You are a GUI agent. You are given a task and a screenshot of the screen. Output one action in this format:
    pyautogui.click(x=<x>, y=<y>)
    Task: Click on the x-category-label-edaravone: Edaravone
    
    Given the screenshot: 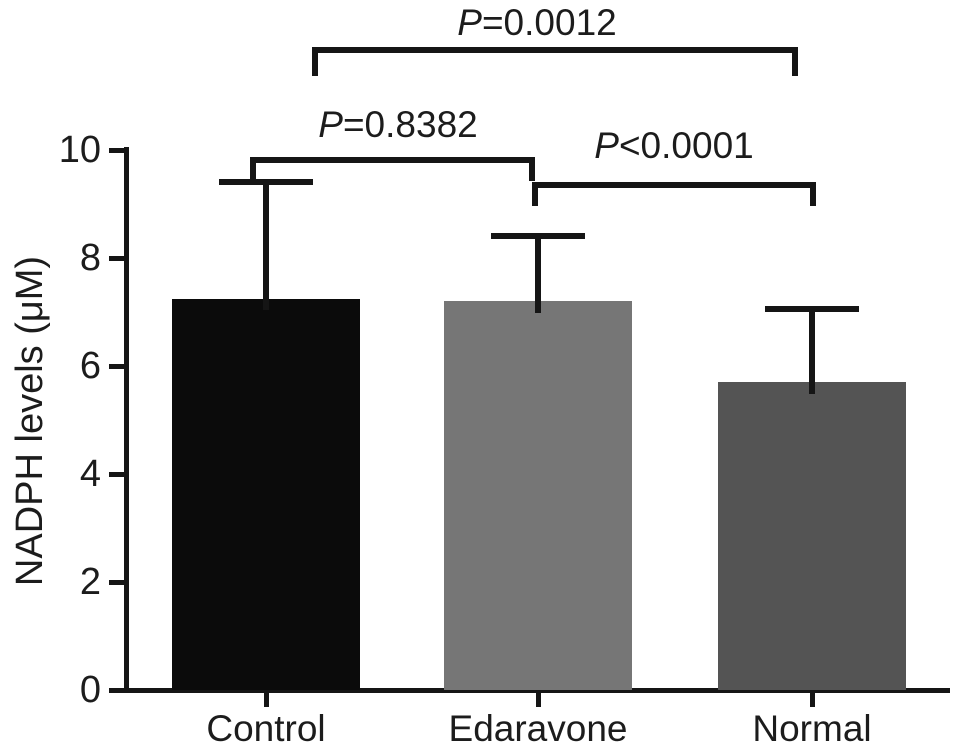 What is the action you would take?
    pyautogui.click(x=538, y=728)
    